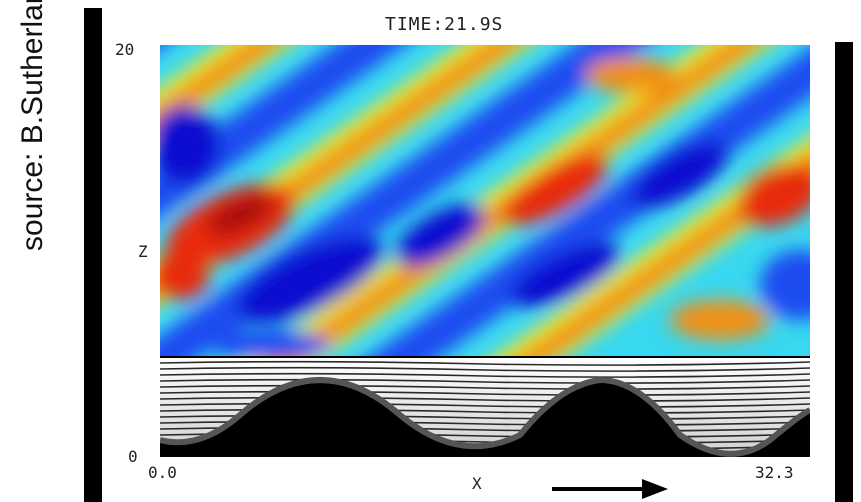 The height and width of the screenshot is (502, 861). Describe the element at coordinates (444, 24) in the screenshot. I see `time-readout: TIME:21.9S` at that location.